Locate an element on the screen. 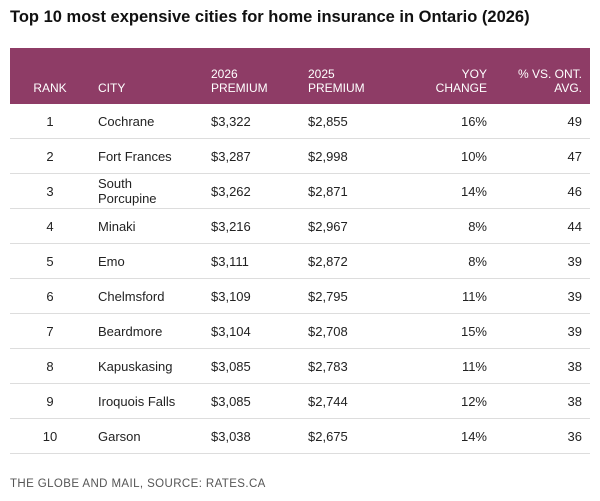 The height and width of the screenshot is (501, 600). table-cell: Chelmsford is located at coordinates (146, 296).